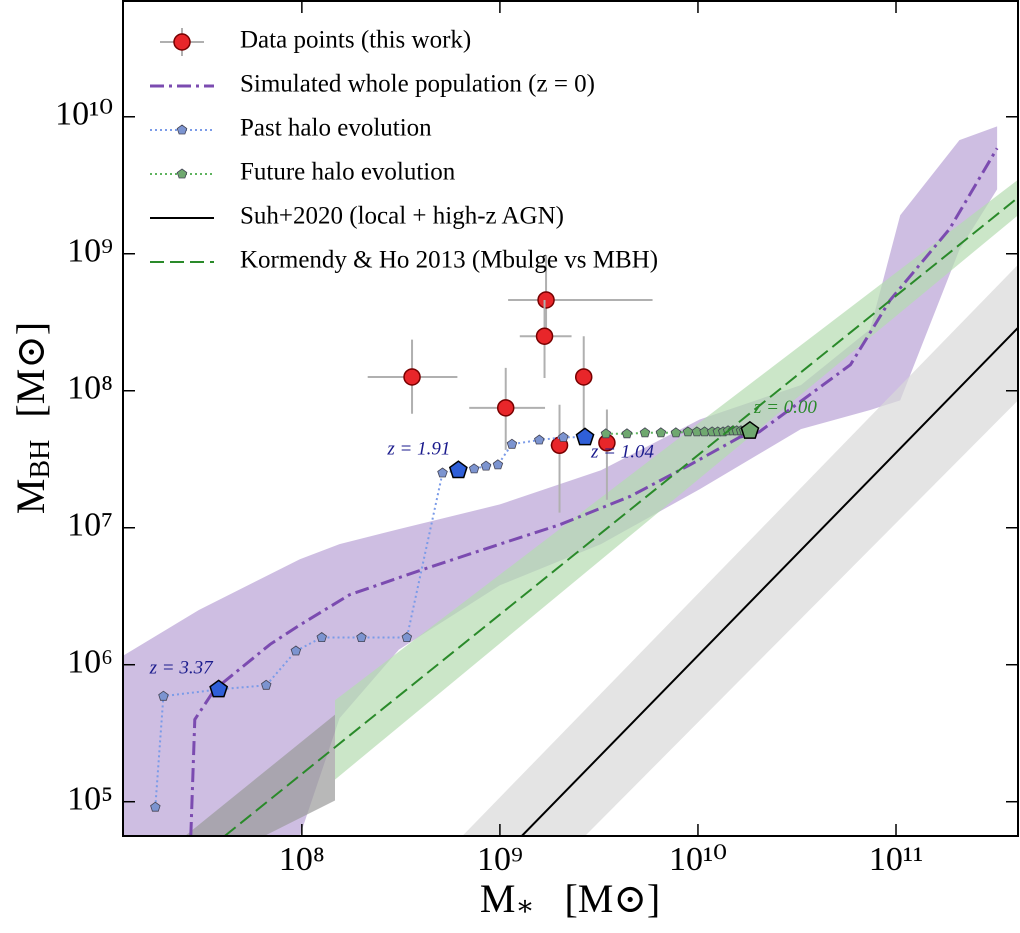 This screenshot has width=1020, height=933. I want to click on legend-label: Suh+2020 (local + high-z AGN), so click(402, 216).